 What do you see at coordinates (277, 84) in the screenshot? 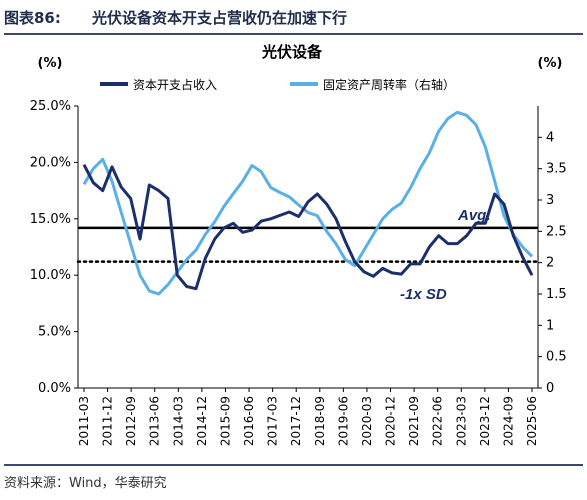
I see `legend: 资本开支占收入 固定资产周转率（右轴）` at bounding box center [277, 84].